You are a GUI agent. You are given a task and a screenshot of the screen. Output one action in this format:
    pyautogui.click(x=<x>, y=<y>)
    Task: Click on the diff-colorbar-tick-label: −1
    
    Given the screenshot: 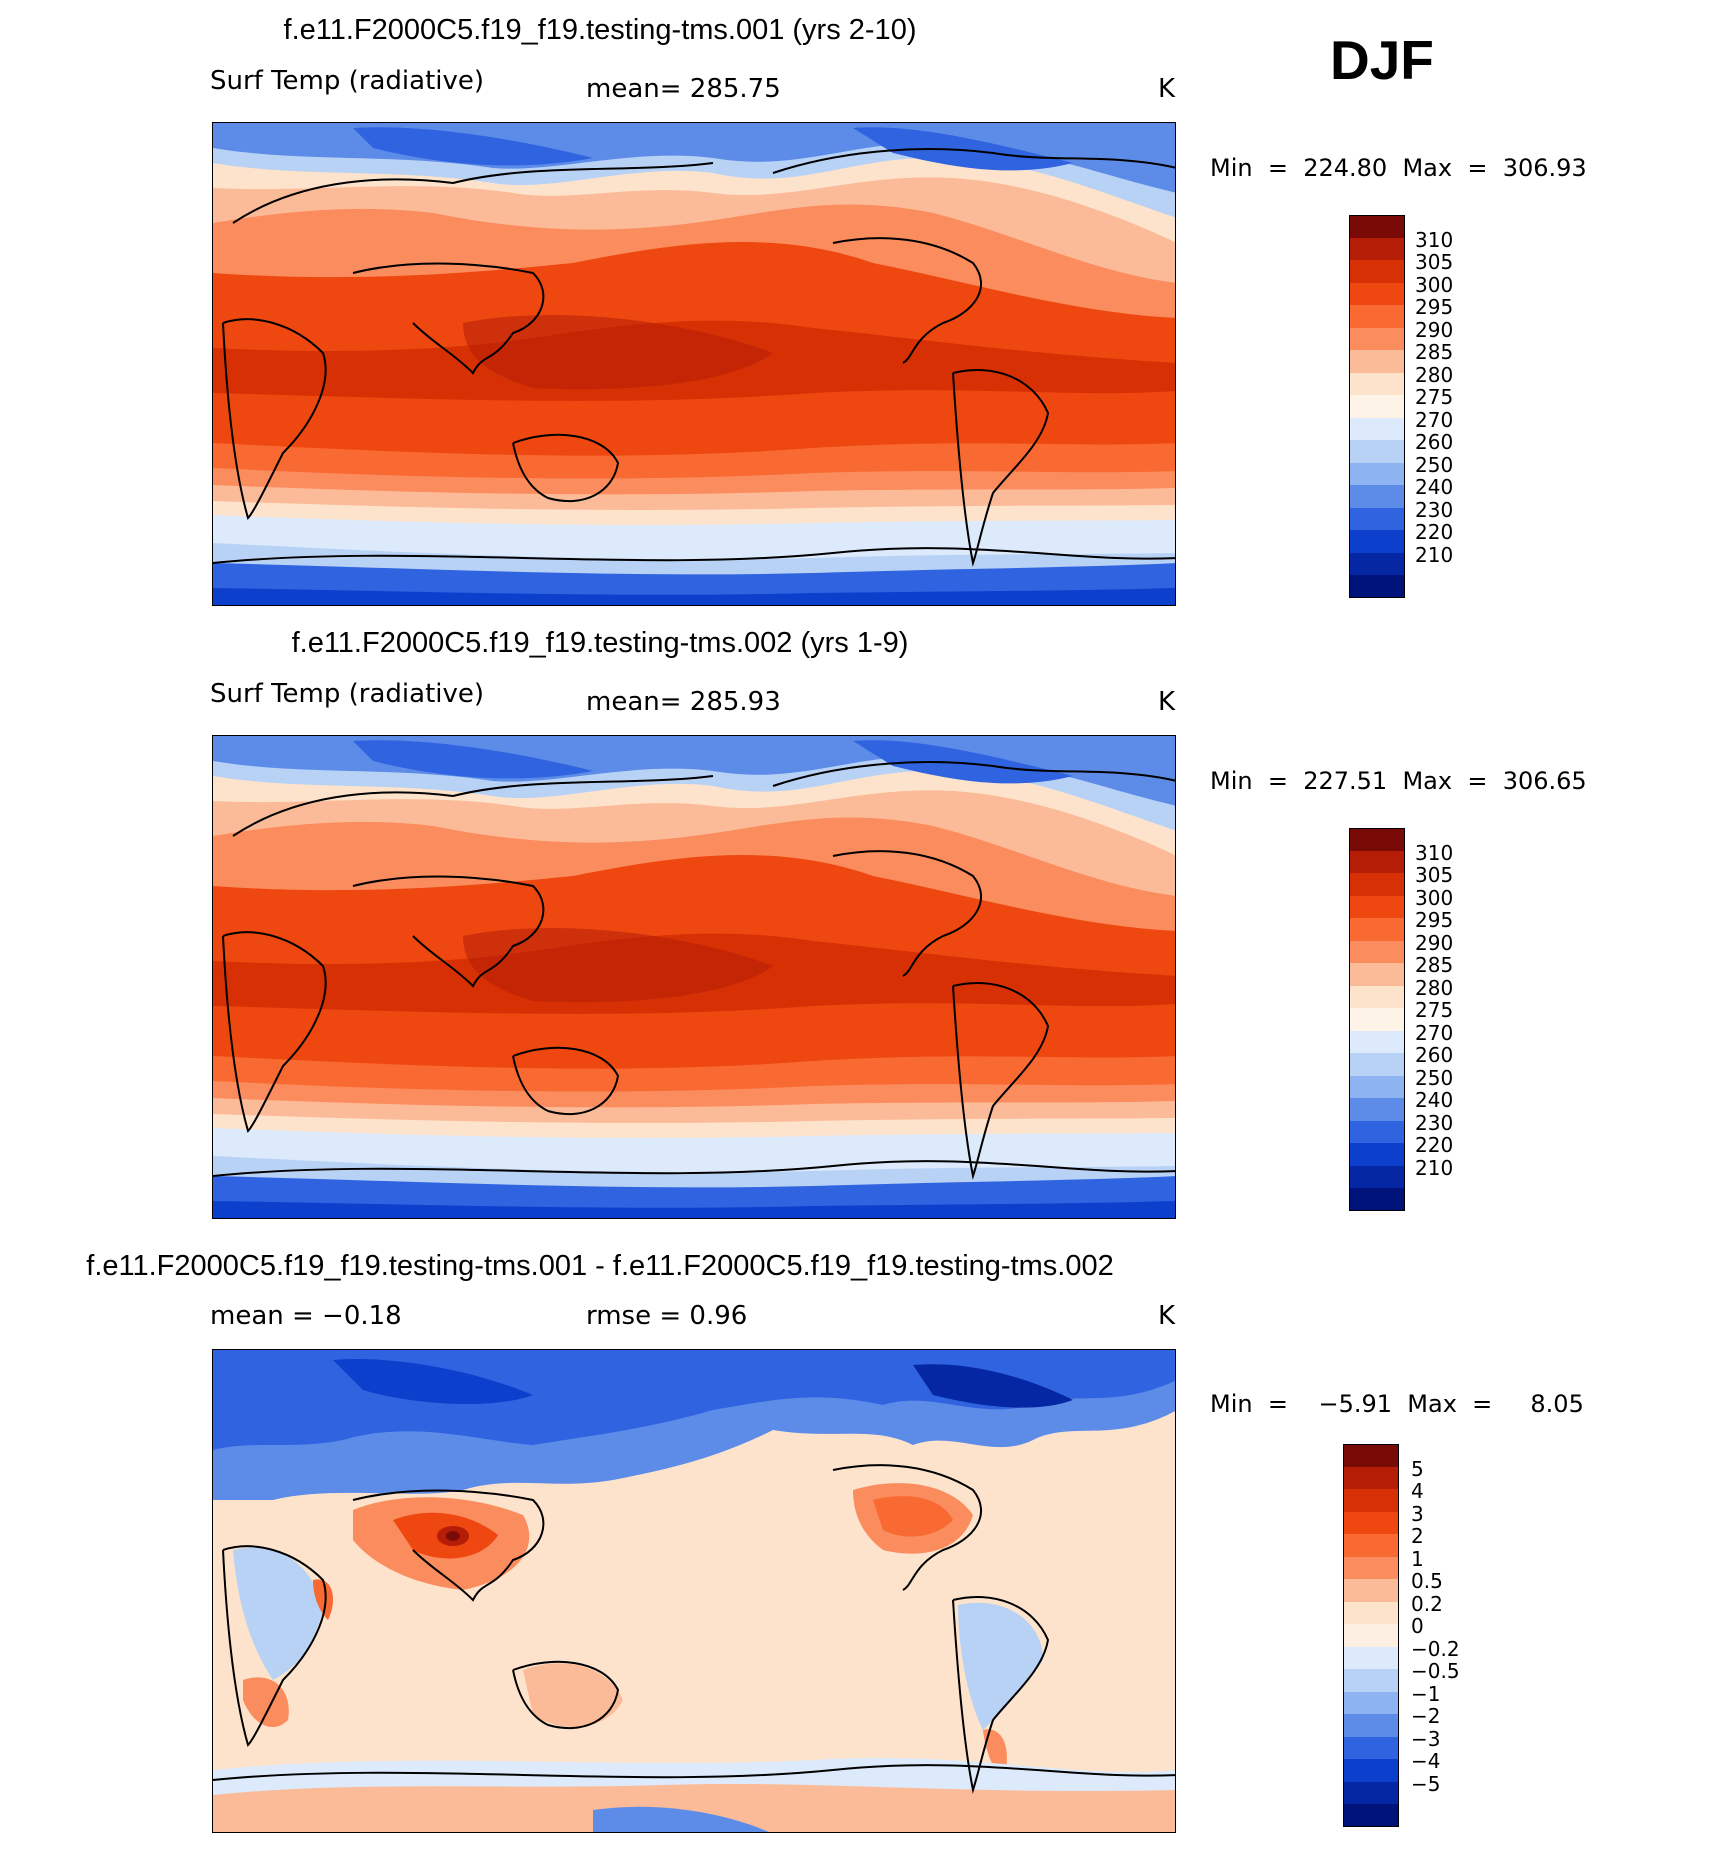 What is the action you would take?
    pyautogui.click(x=1426, y=1693)
    